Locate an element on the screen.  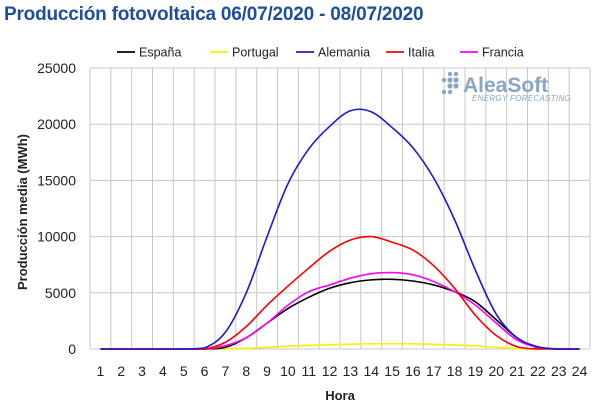
legend-label: Italia is located at coordinates (421, 53).